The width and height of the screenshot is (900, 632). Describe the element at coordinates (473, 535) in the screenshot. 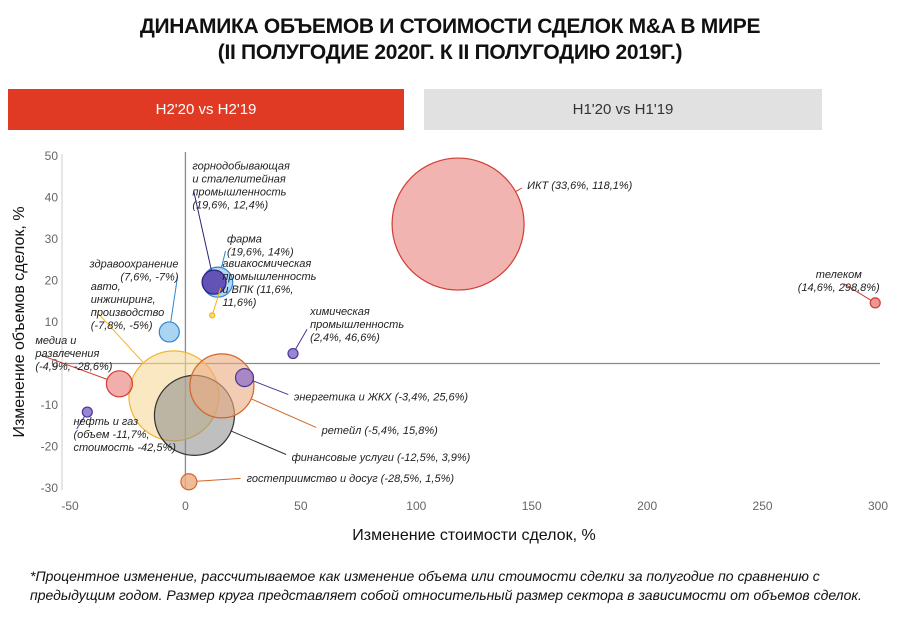

I see `x-axis-label: Изменение стоимости сделок, %` at that location.